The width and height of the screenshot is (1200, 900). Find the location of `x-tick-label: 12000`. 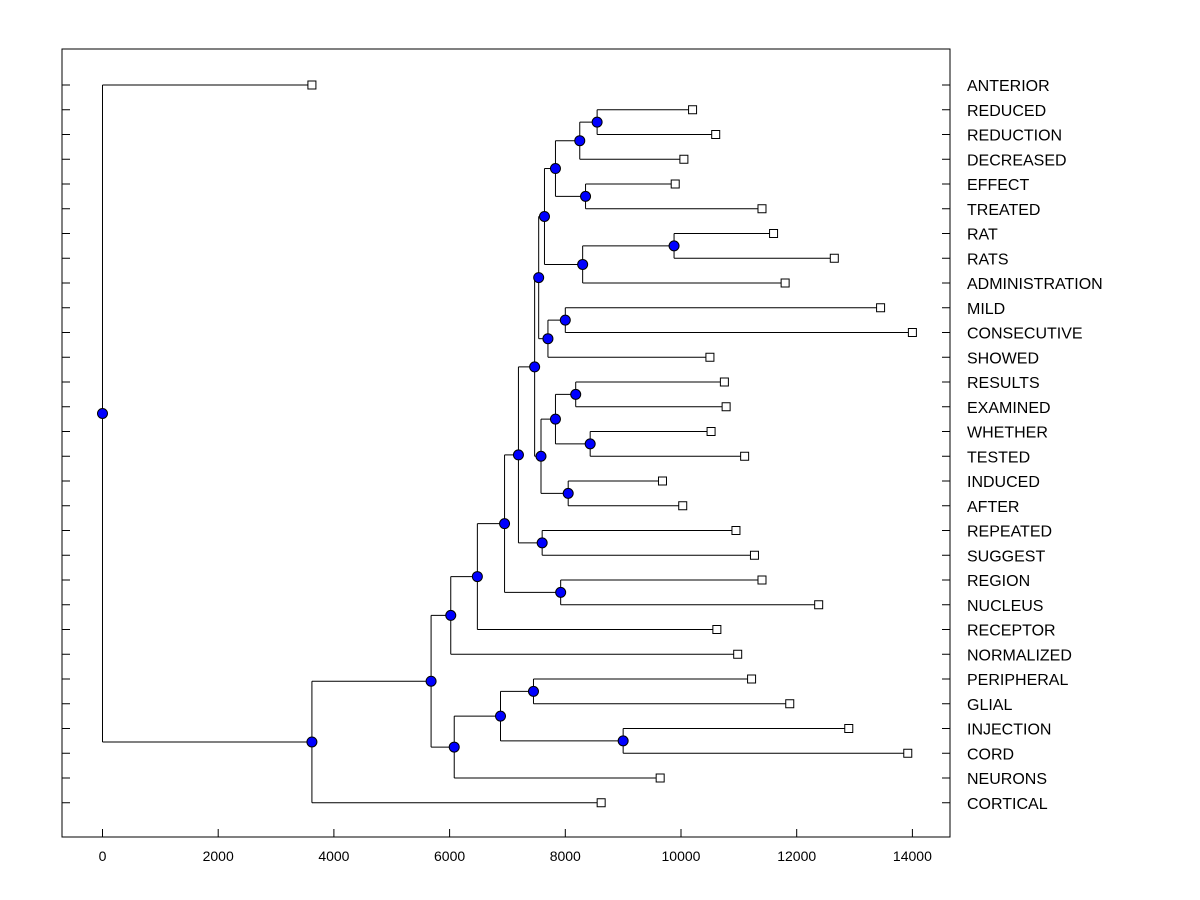

x-tick-label: 12000 is located at coordinates (796, 856).